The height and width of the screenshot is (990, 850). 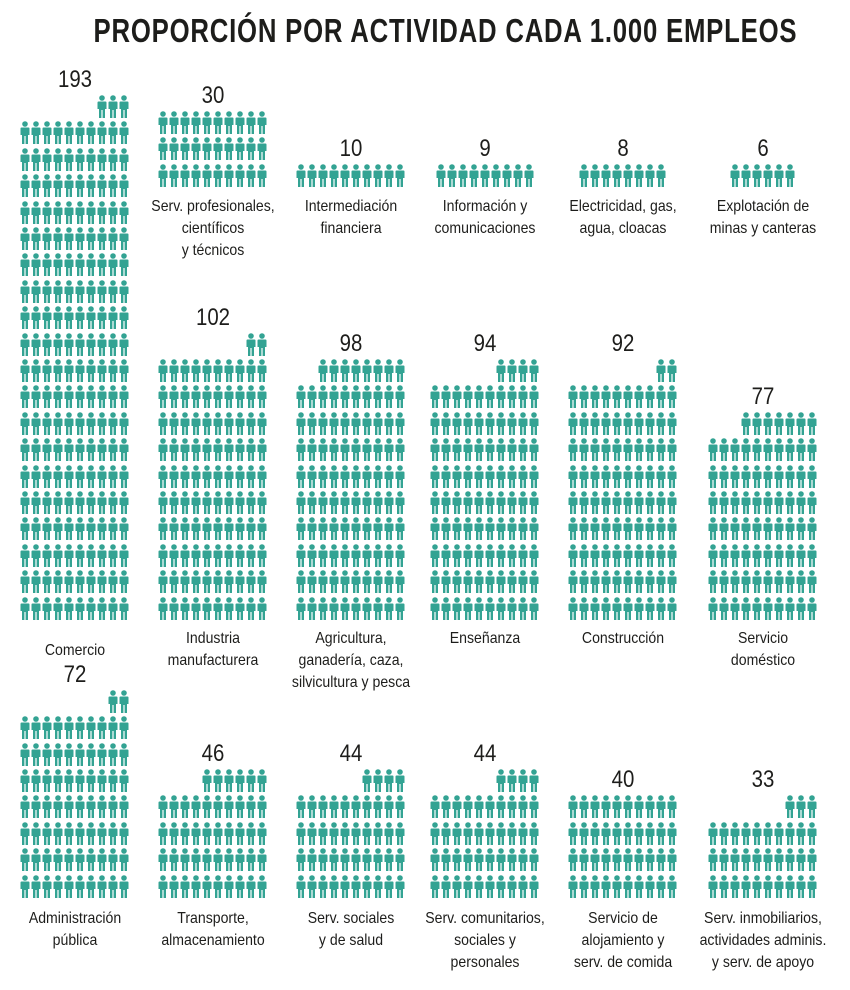 What do you see at coordinates (763, 217) in the screenshot?
I see `category-label: Explotación de minas y canteras` at bounding box center [763, 217].